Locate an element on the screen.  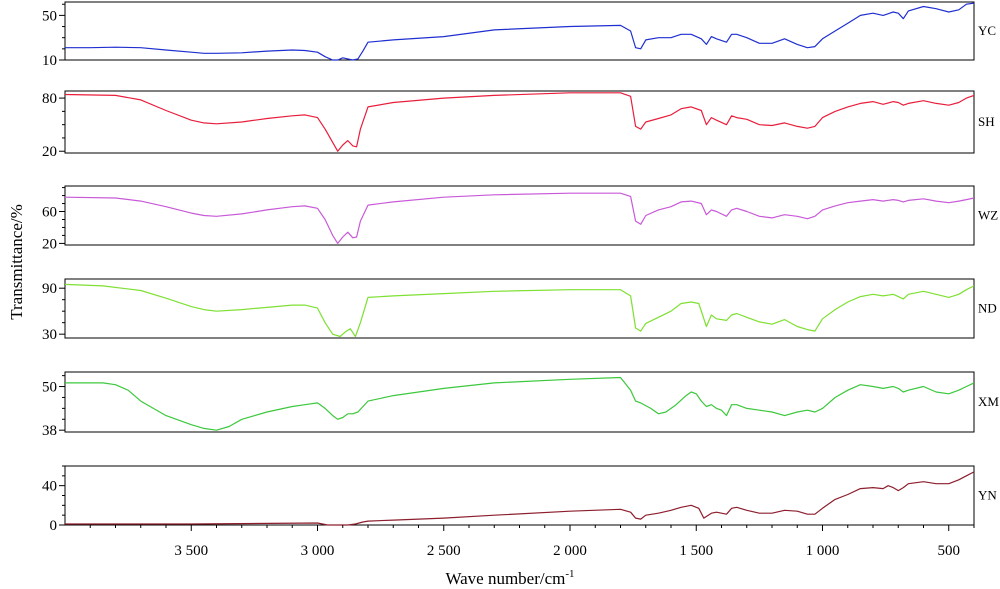
panel-frame-wz is located at coordinates (519, 215).